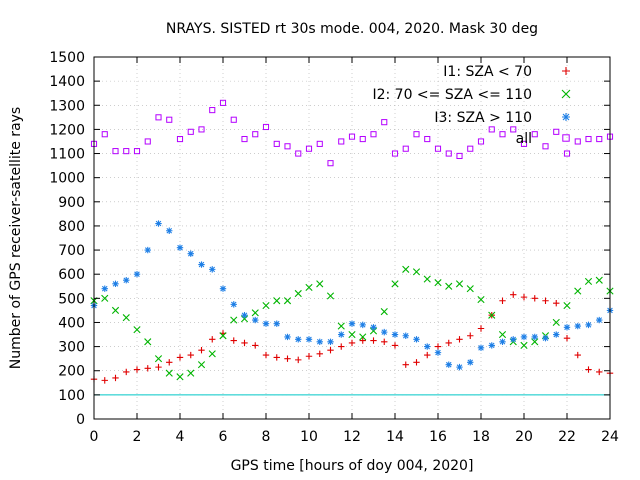 The image size is (640, 480). Describe the element at coordinates (80, 420) in the screenshot. I see `y-tick-label: 0` at that location.